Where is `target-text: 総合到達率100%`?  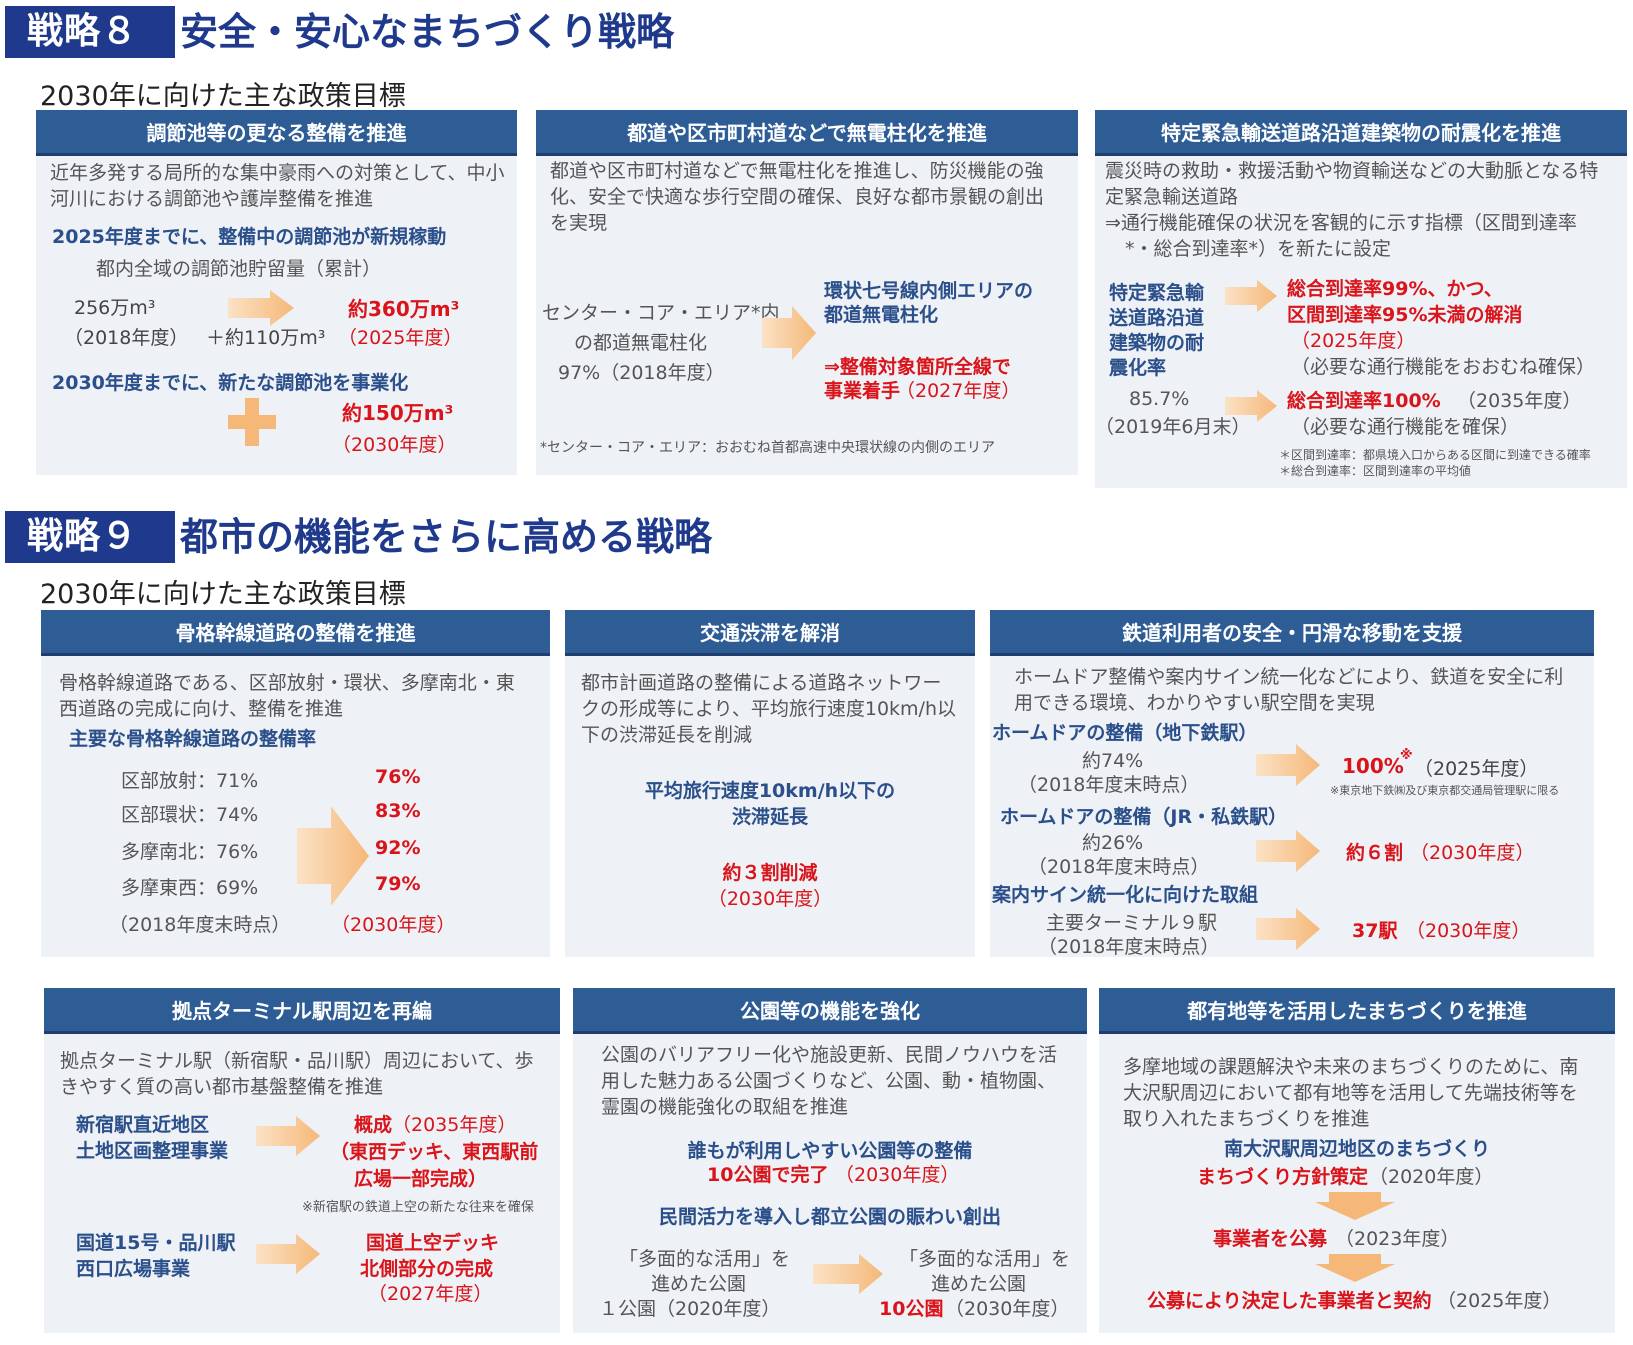 target-text: 総合到達率100% is located at coordinates (1364, 401).